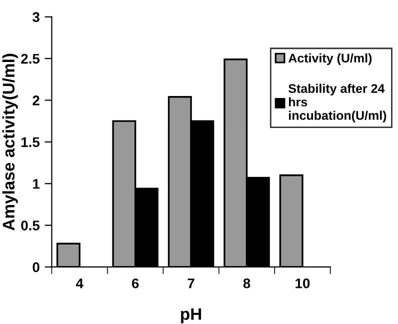 The image size is (398, 324). What do you see at coordinates (36, 17) in the screenshot?
I see `y-tick-label: 3` at bounding box center [36, 17].